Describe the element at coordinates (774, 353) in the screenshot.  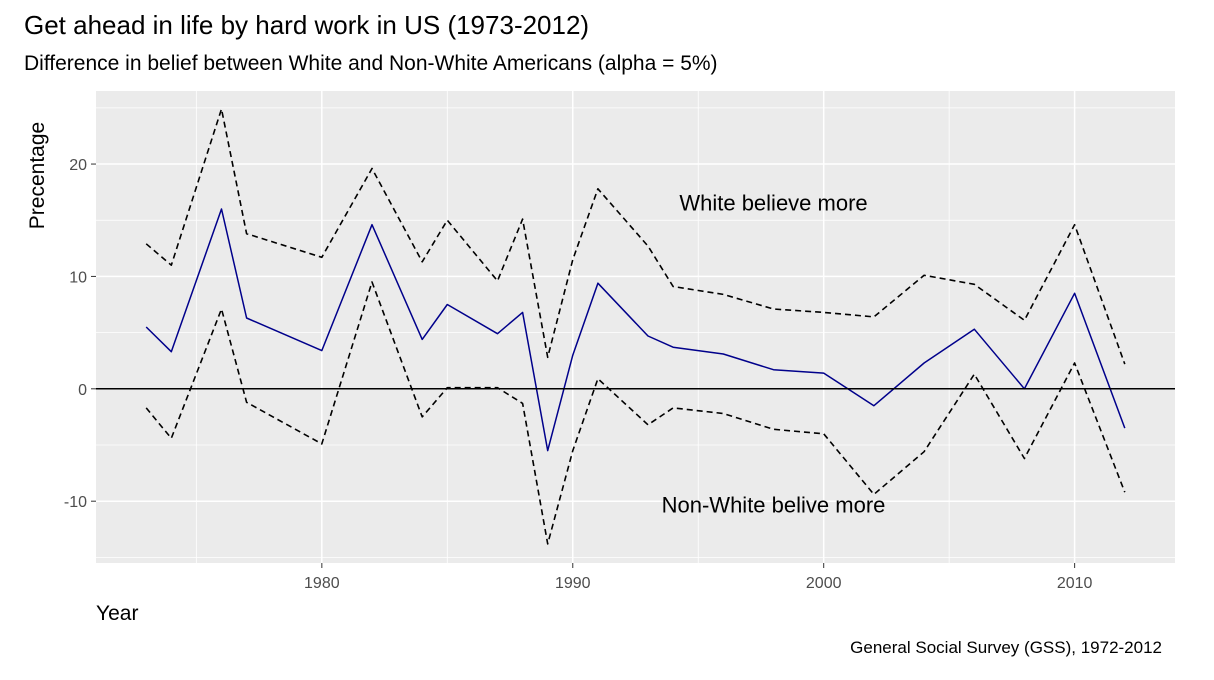
I see `annotations: White believe more Non-White belive more` at that location.